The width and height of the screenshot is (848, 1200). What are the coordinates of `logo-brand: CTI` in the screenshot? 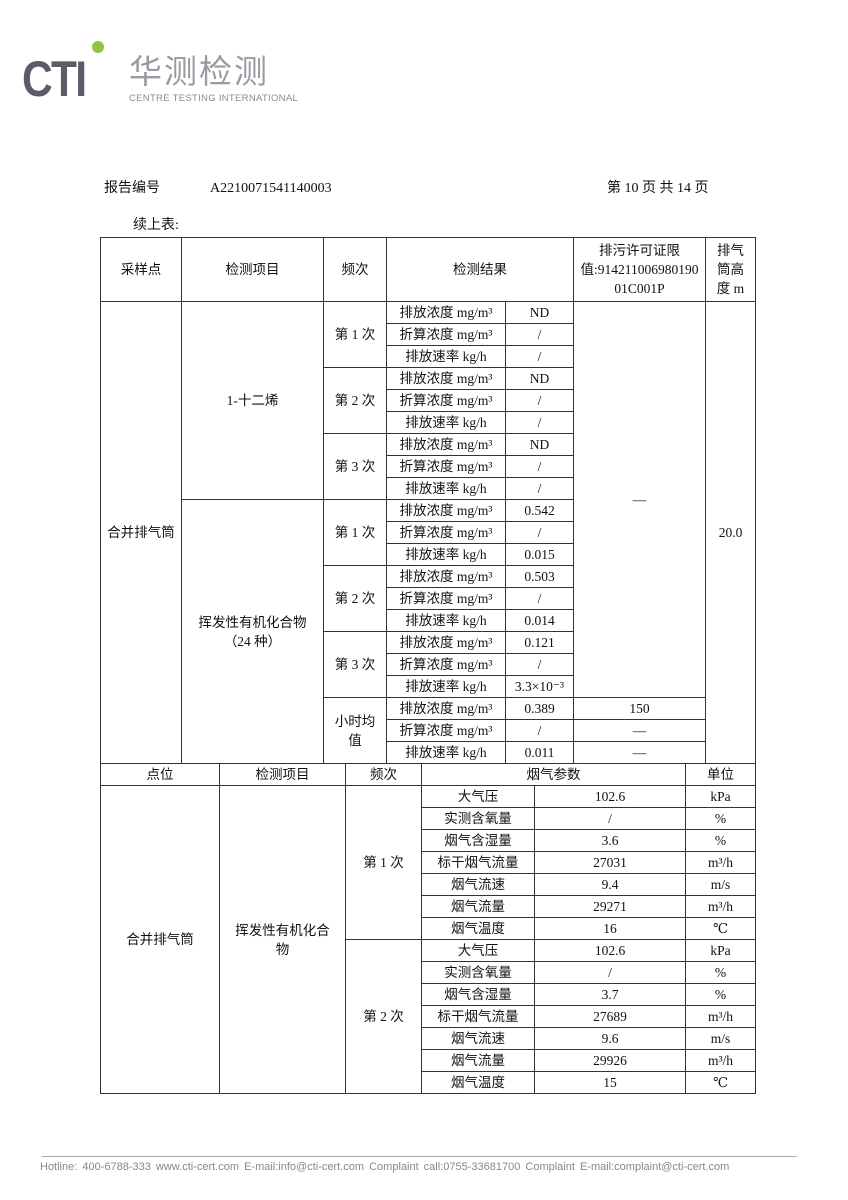 It's located at (54, 79).